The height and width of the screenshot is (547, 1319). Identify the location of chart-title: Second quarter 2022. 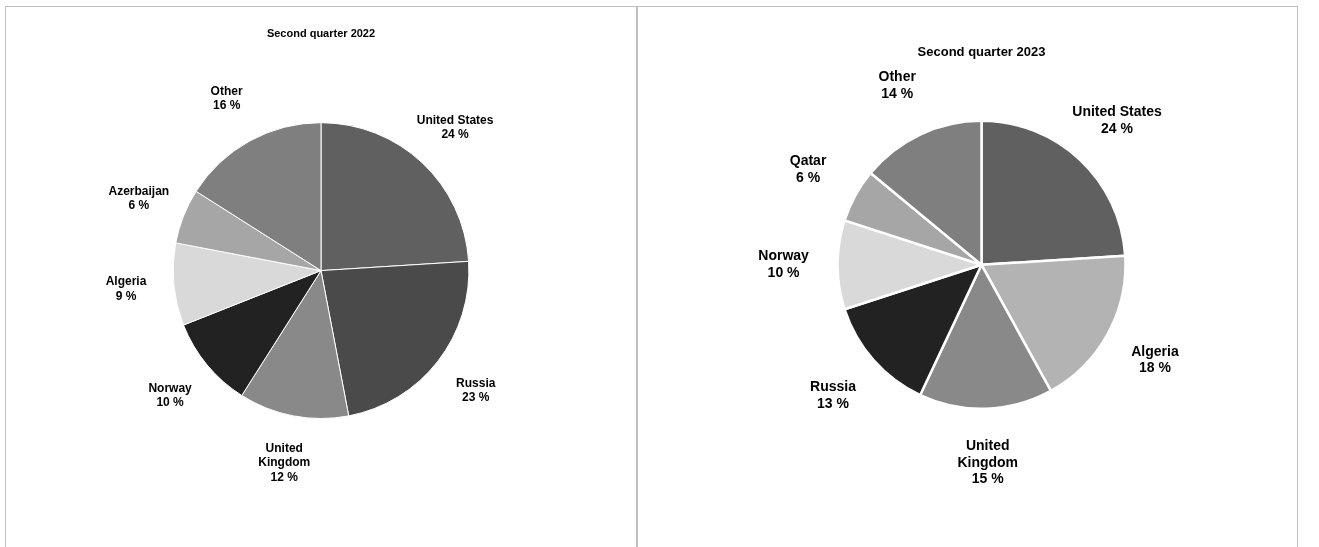
(321, 32).